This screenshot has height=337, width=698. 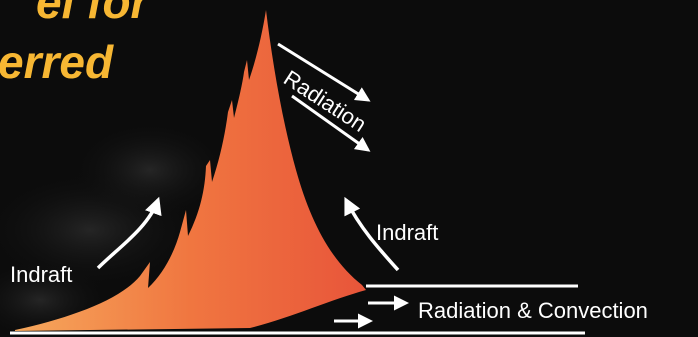 I want to click on radiation-label: Radiation, so click(x=325, y=101).